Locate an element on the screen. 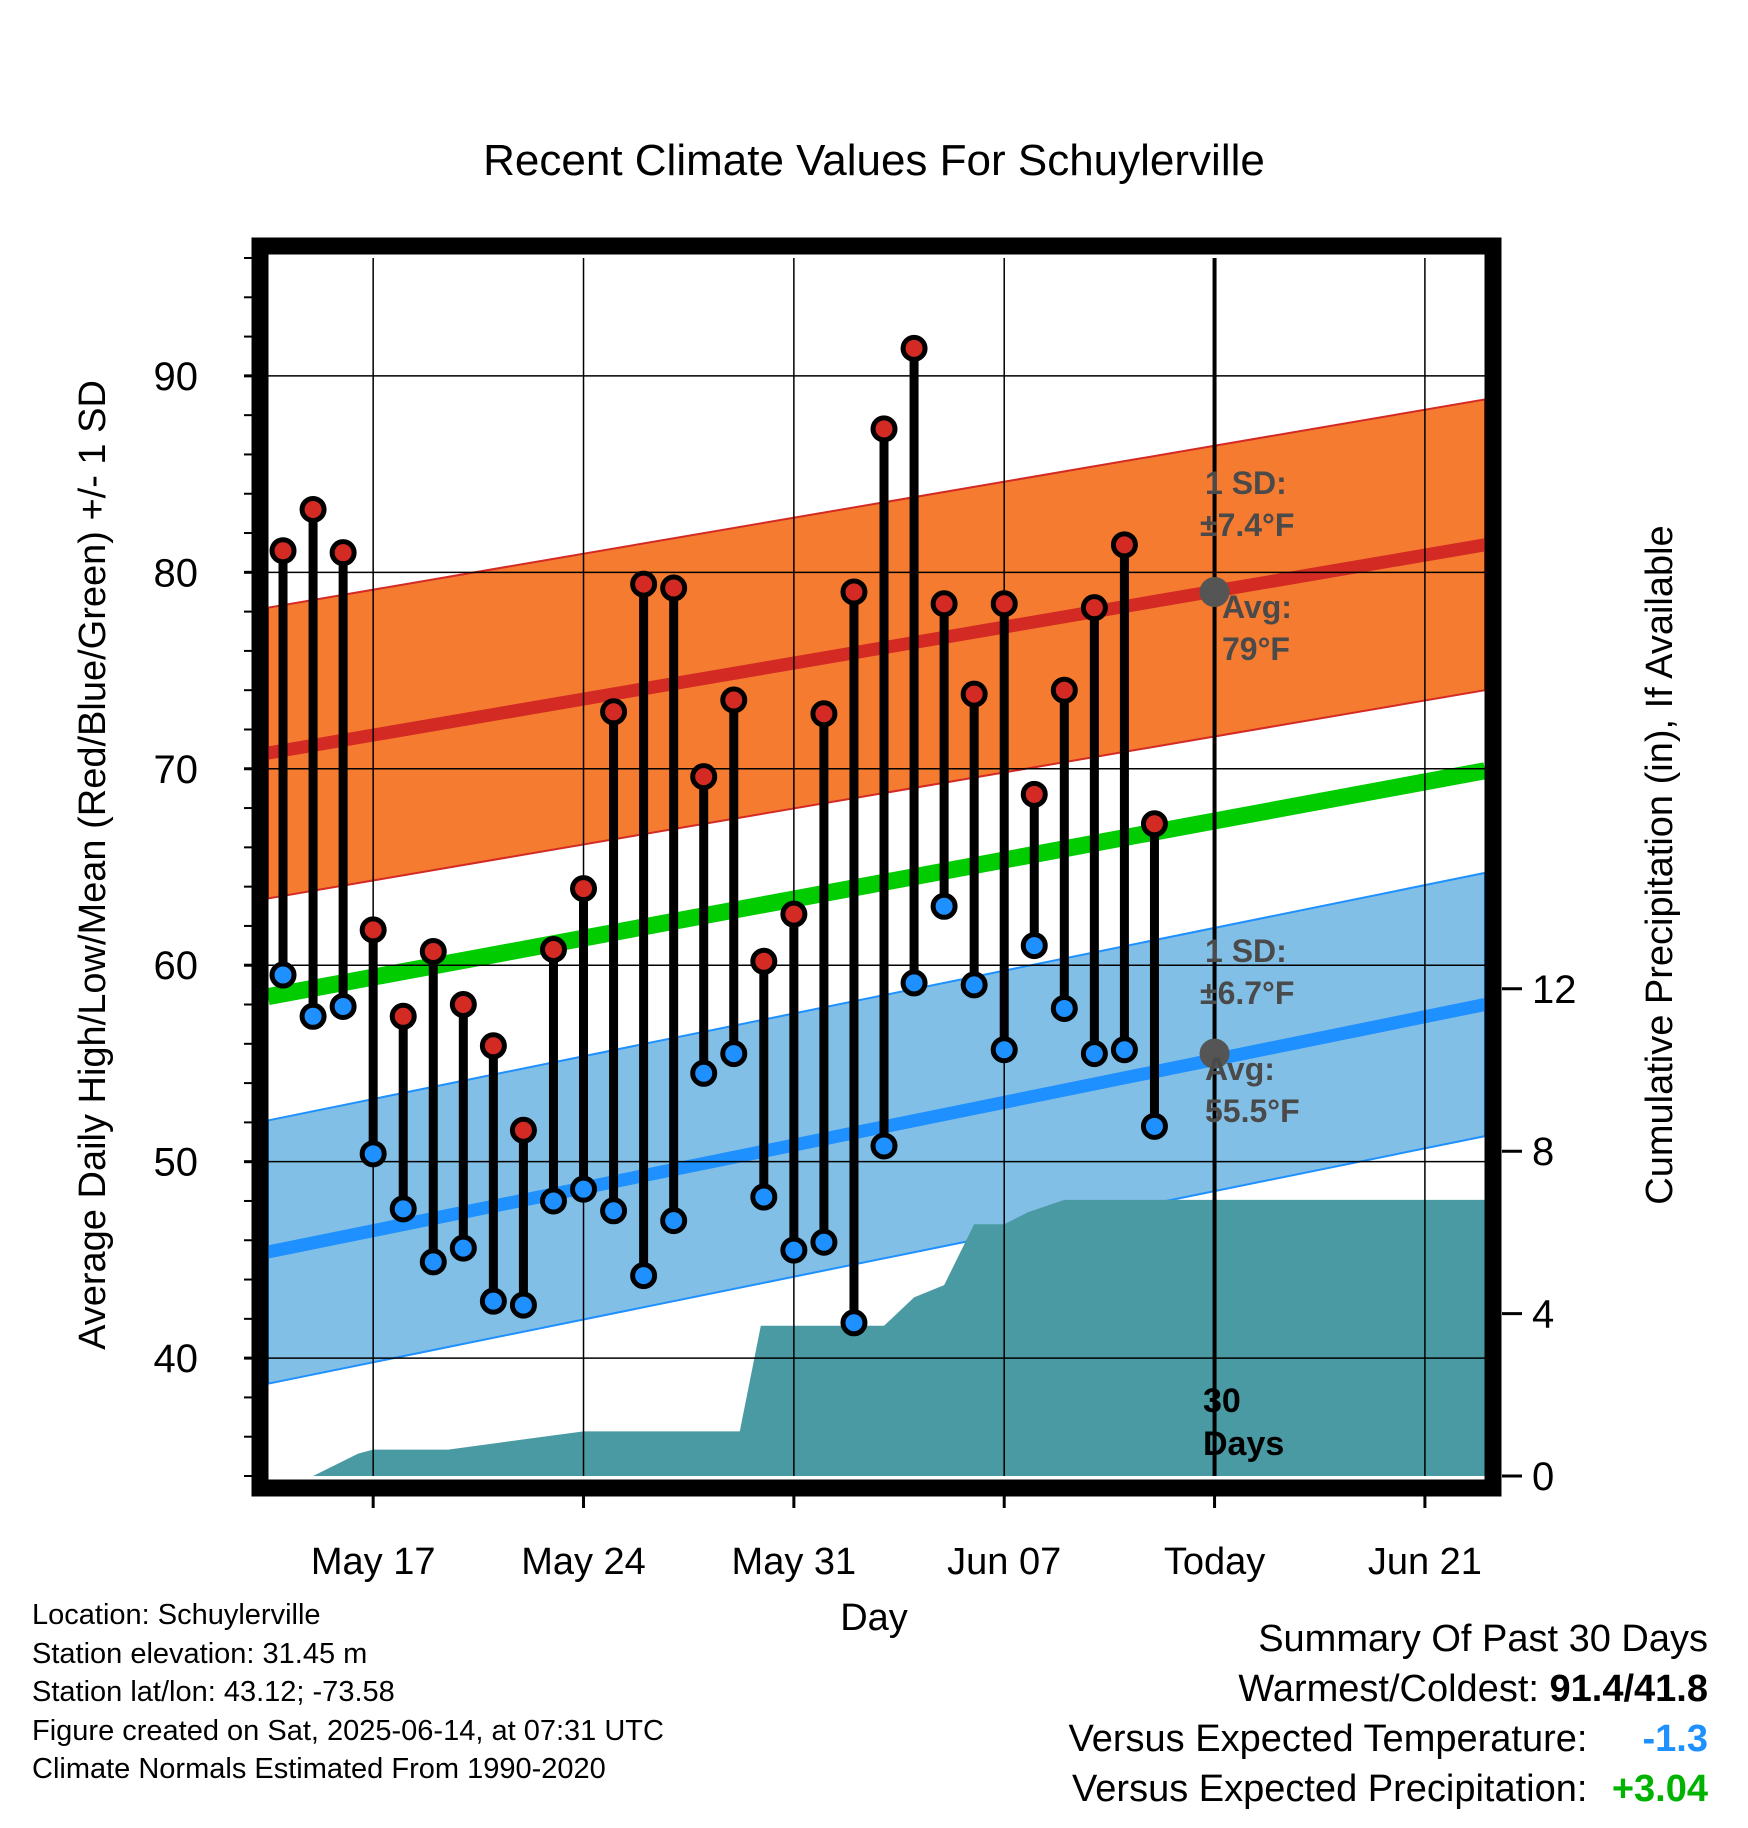  today-avg-high-marker is located at coordinates (1214, 591).